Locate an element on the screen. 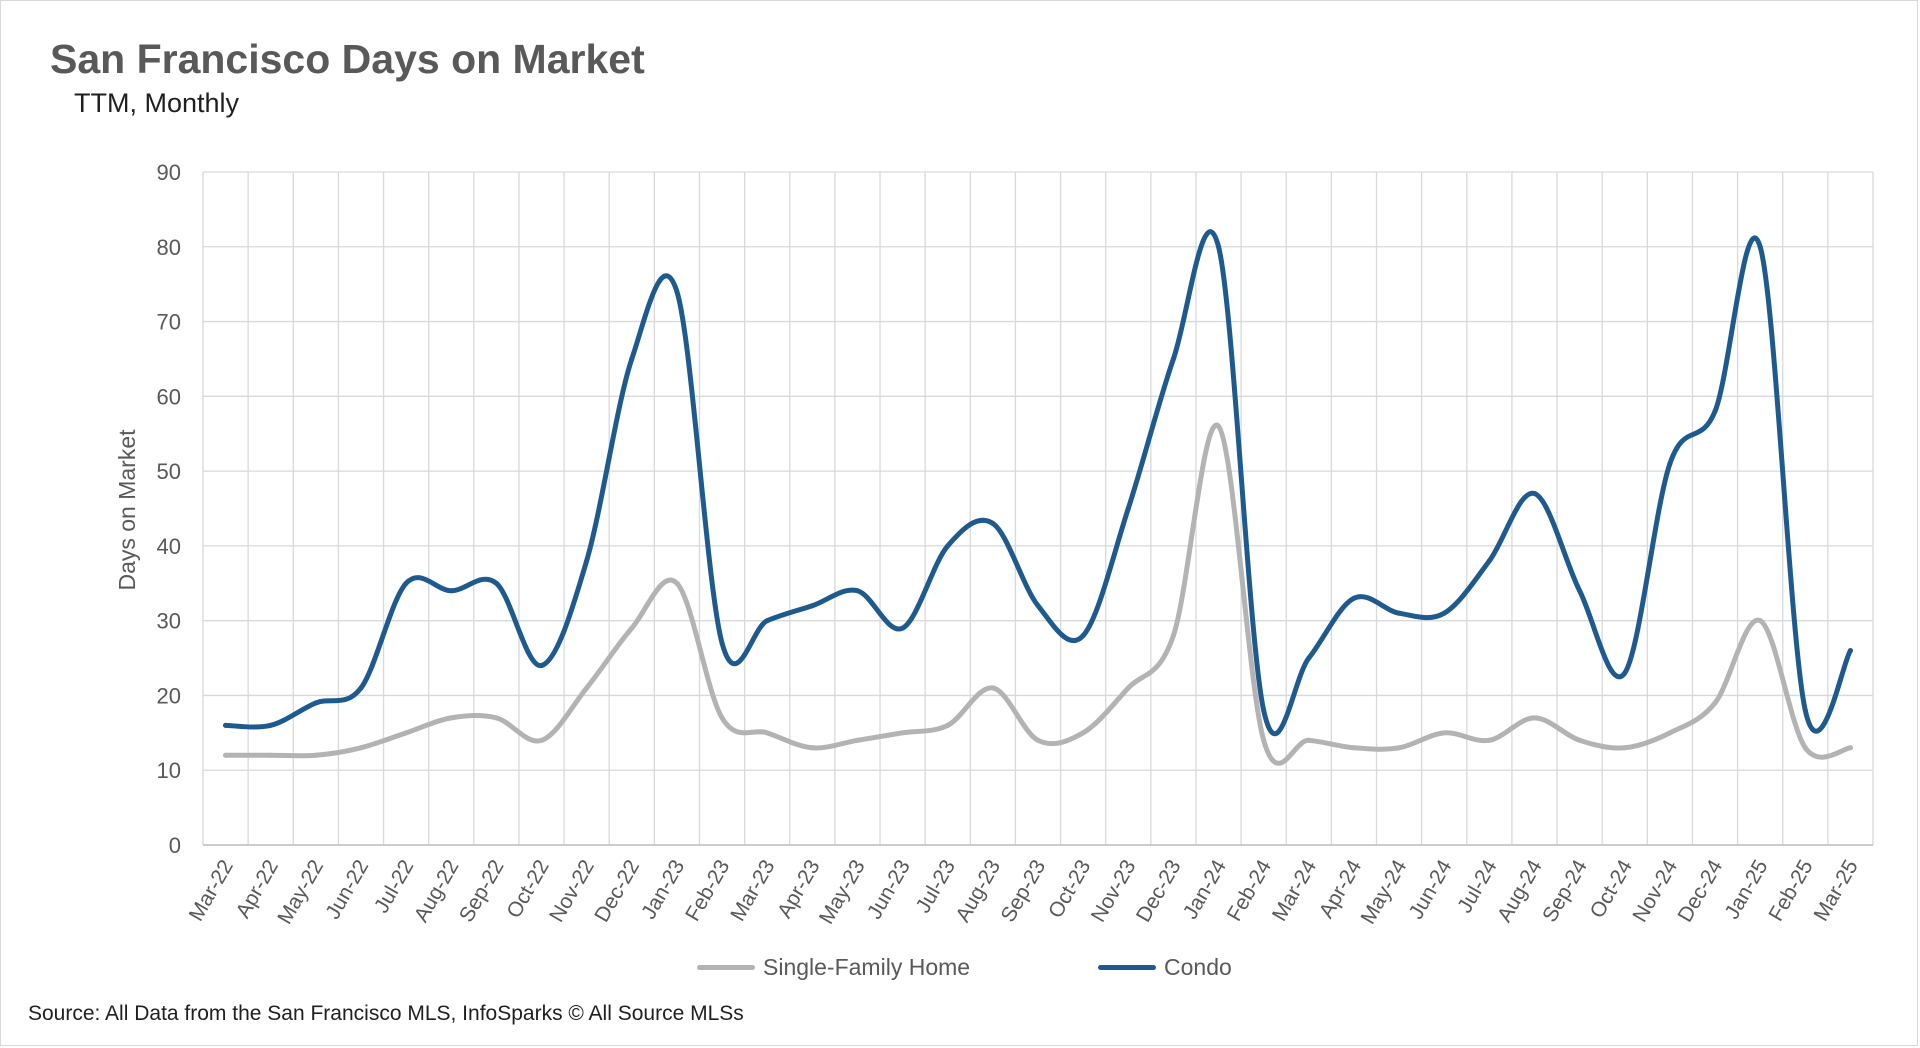 The height and width of the screenshot is (1048, 1920). x-tick-label: Mar-25 is located at coordinates (1836, 890).